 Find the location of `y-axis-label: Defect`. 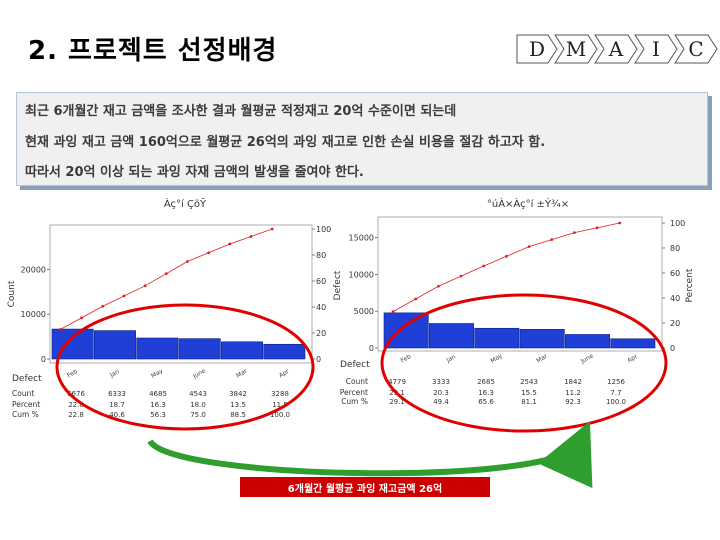

y-axis-label: Defect is located at coordinates (338, 285).